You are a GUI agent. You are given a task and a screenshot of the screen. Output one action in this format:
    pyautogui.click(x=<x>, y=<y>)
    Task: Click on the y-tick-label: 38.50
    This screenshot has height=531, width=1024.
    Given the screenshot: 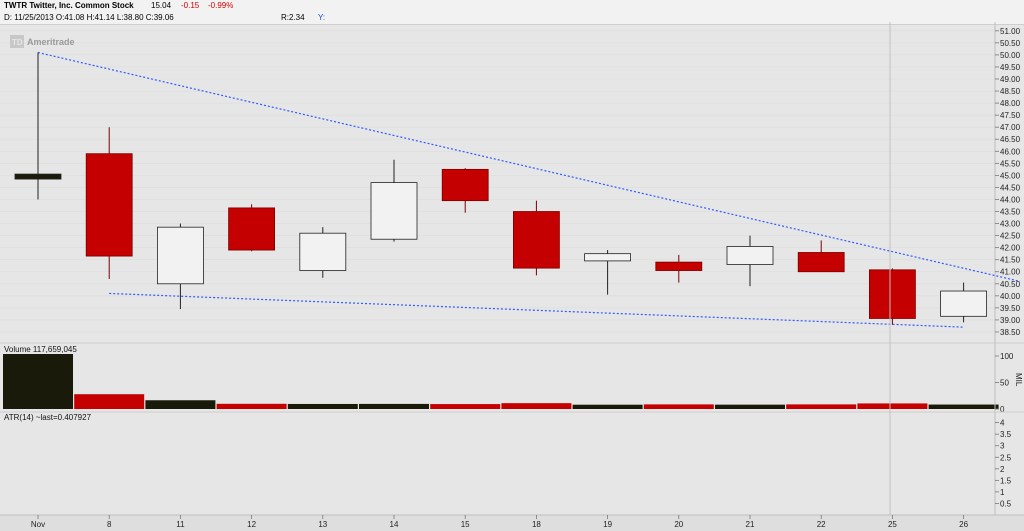 What is the action you would take?
    pyautogui.click(x=1010, y=332)
    